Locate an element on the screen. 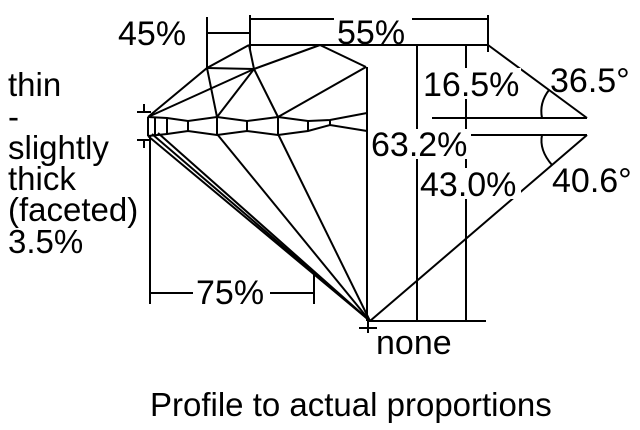 The width and height of the screenshot is (640, 430). crown-slope-right is located at coordinates (537, 81).